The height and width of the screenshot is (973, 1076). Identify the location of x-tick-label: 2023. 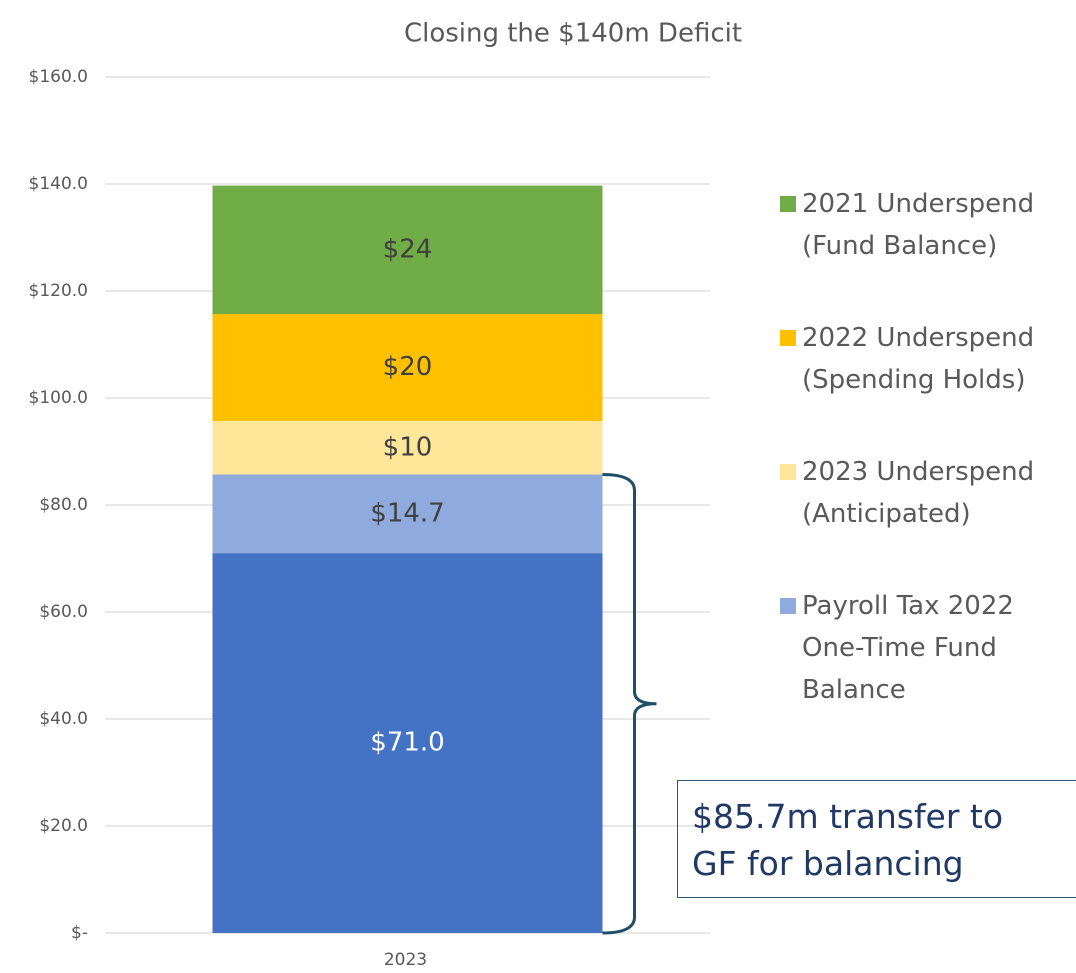
(405, 960).